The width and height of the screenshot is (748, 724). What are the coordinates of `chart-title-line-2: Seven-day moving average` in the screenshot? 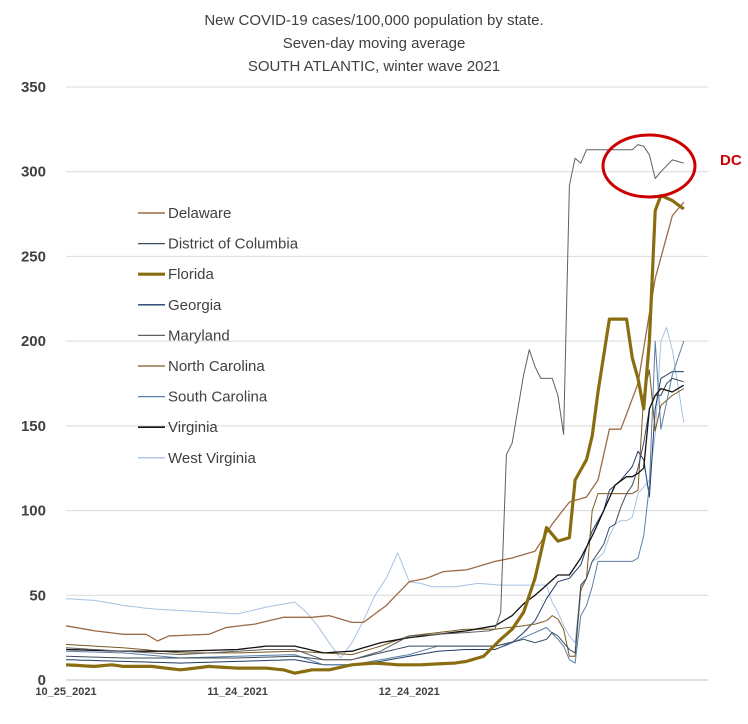 It's located at (374, 43).